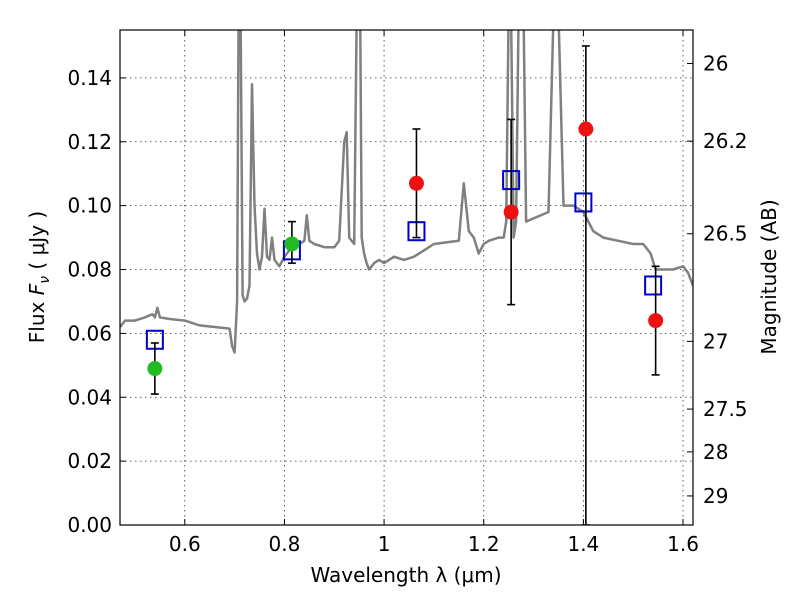 The width and height of the screenshot is (800, 600). What do you see at coordinates (39, 277) in the screenshot?
I see `y-axis-label: Flux Fν ( μJy )` at bounding box center [39, 277].